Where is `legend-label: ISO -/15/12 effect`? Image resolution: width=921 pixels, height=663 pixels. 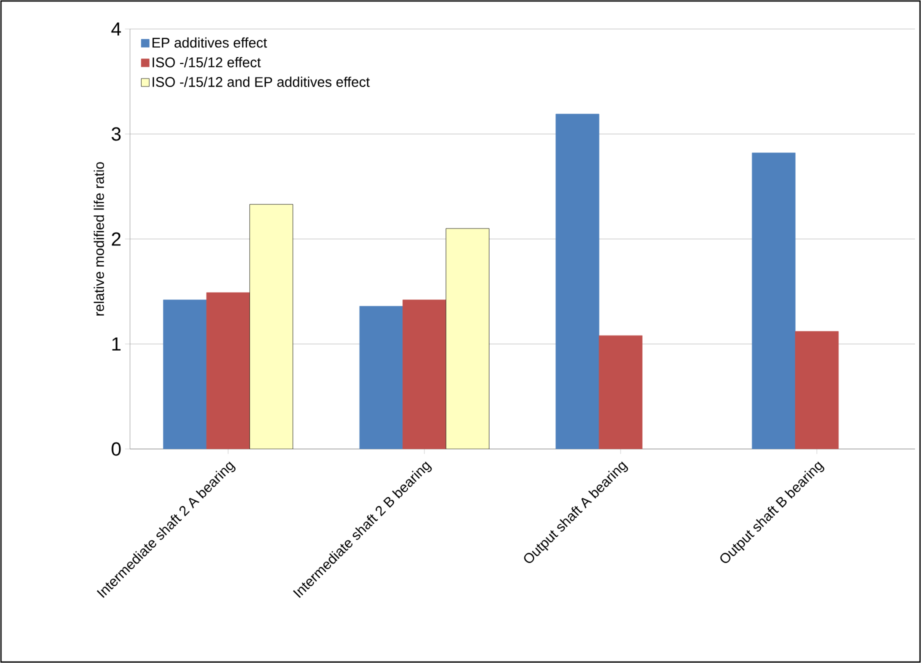
legend-label: ISO -/15/12 effect is located at coordinates (206, 62).